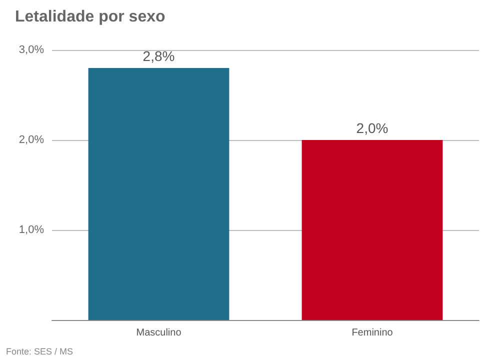  Describe the element at coordinates (40, 351) in the screenshot. I see `source-note: Fonte: SES / MS` at that location.